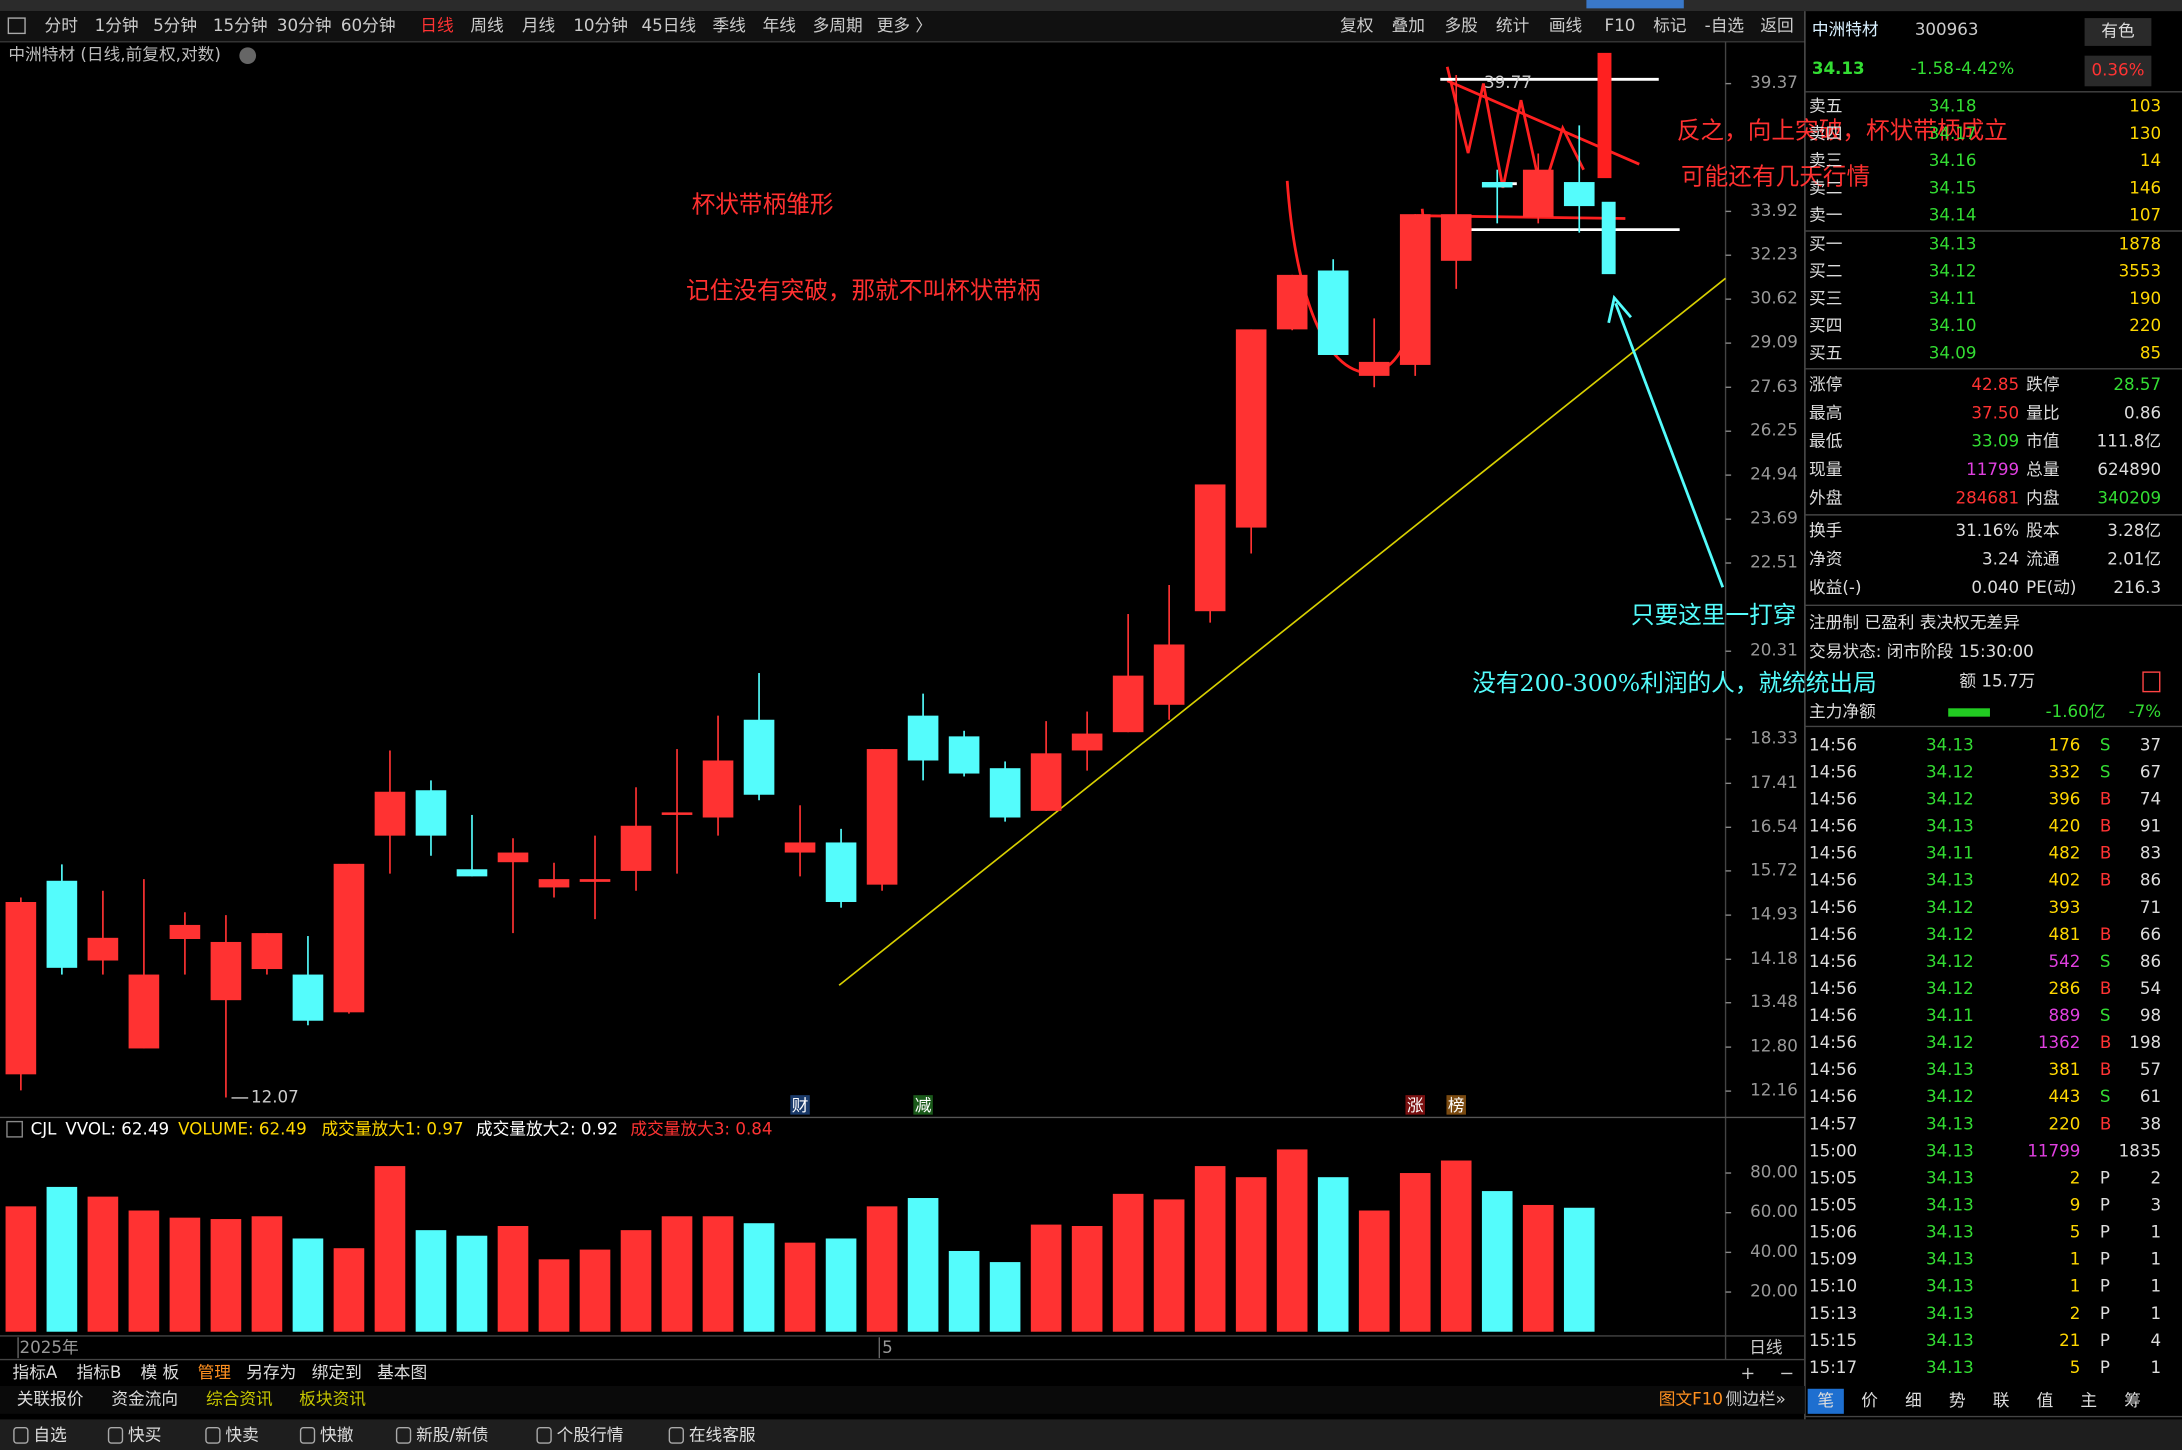  What do you see at coordinates (2134, 530) in the screenshot?
I see `stat-value: 3.28亿` at bounding box center [2134, 530].